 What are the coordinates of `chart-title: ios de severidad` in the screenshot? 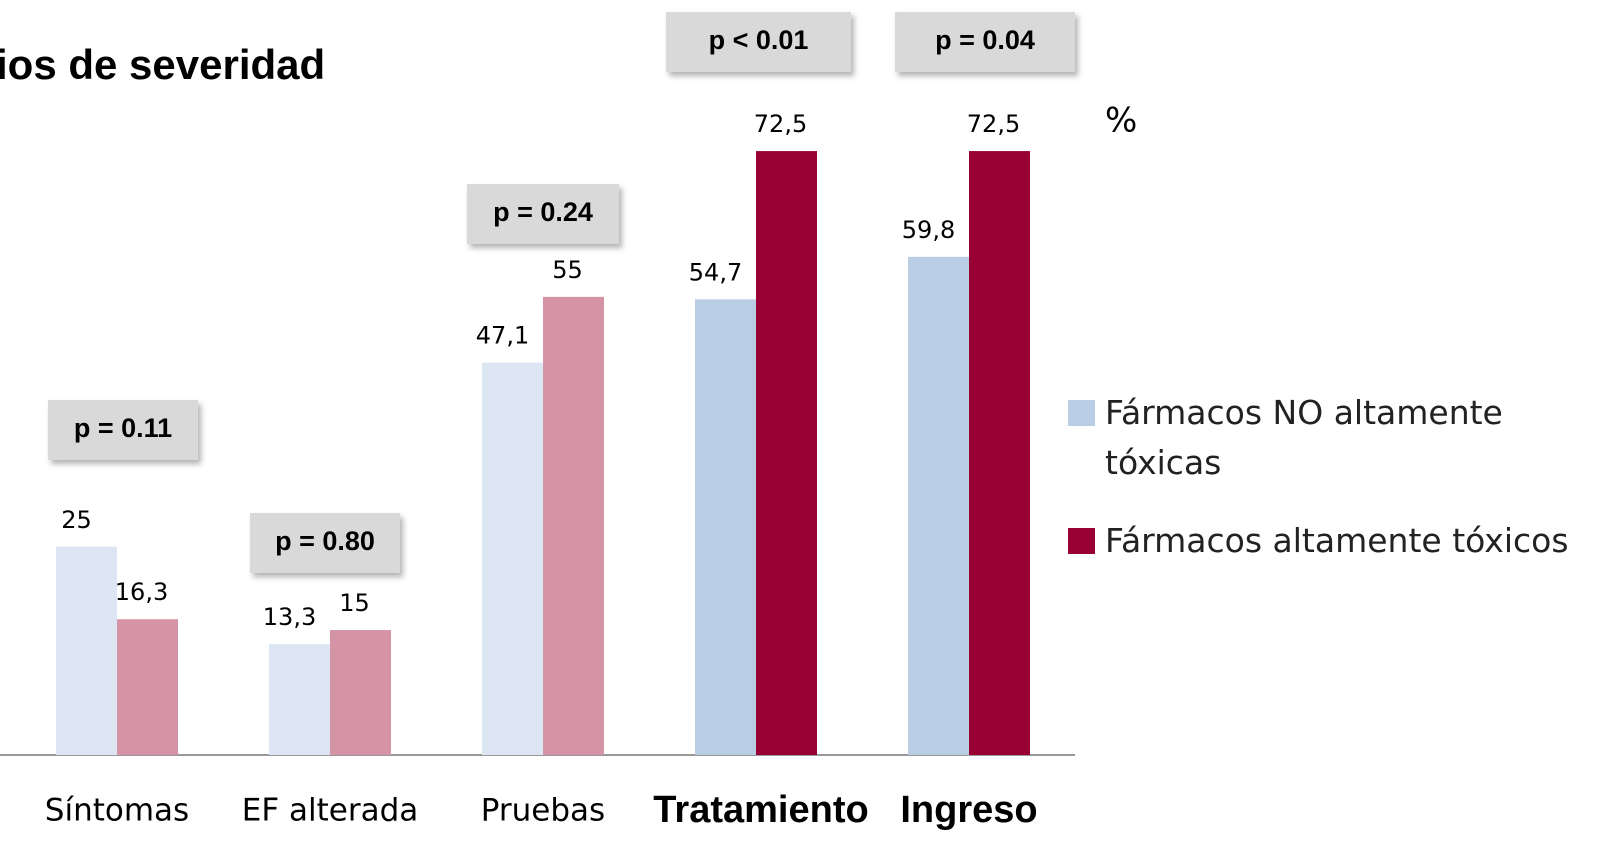 It's located at (162, 64).